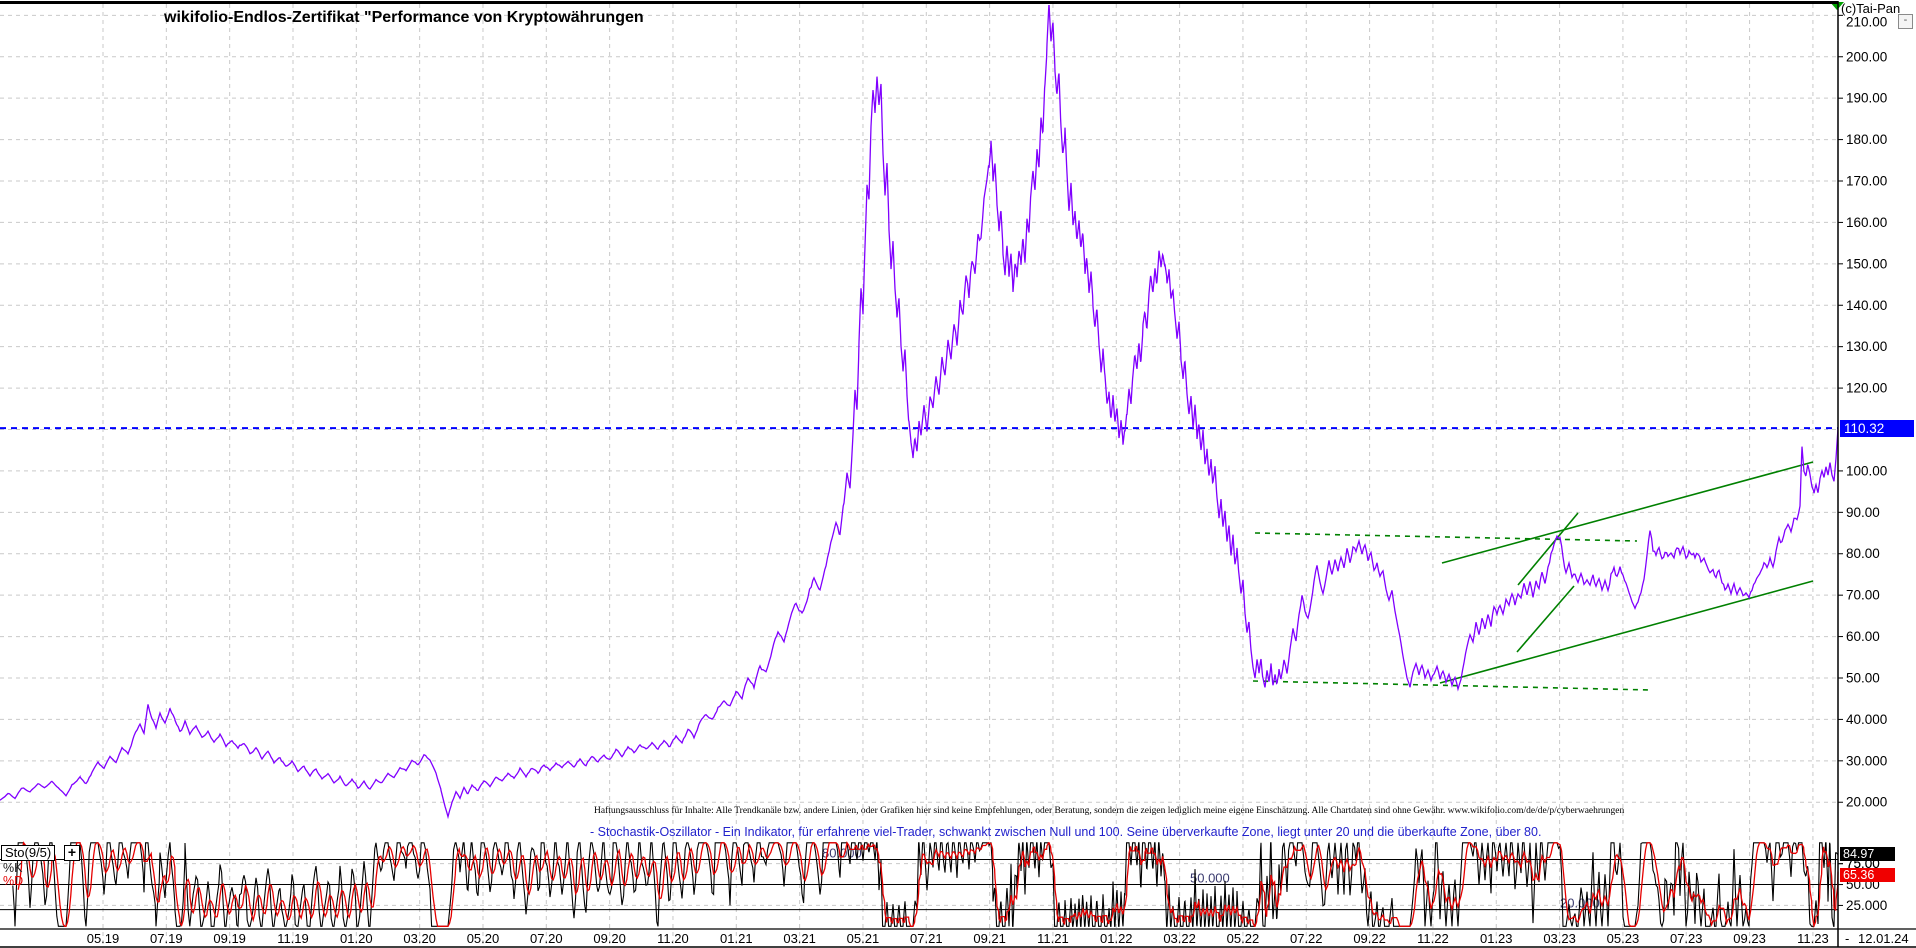 The height and width of the screenshot is (948, 1916). Describe the element at coordinates (1866, 305) in the screenshot. I see `y-axis-label: 140.00` at that location.